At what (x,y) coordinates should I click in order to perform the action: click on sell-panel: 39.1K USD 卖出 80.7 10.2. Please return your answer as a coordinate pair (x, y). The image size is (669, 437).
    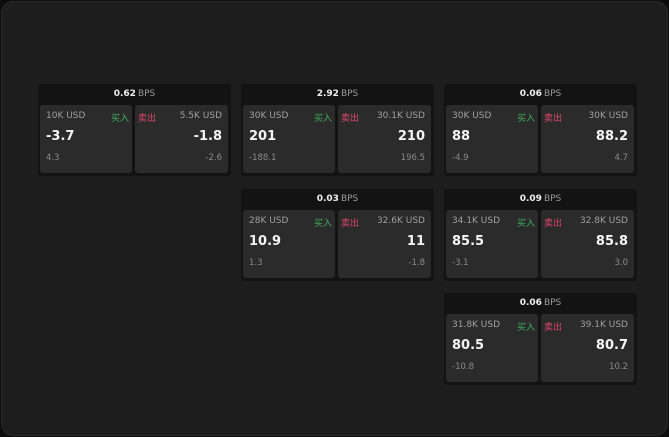
    Looking at the image, I should click on (587, 348).